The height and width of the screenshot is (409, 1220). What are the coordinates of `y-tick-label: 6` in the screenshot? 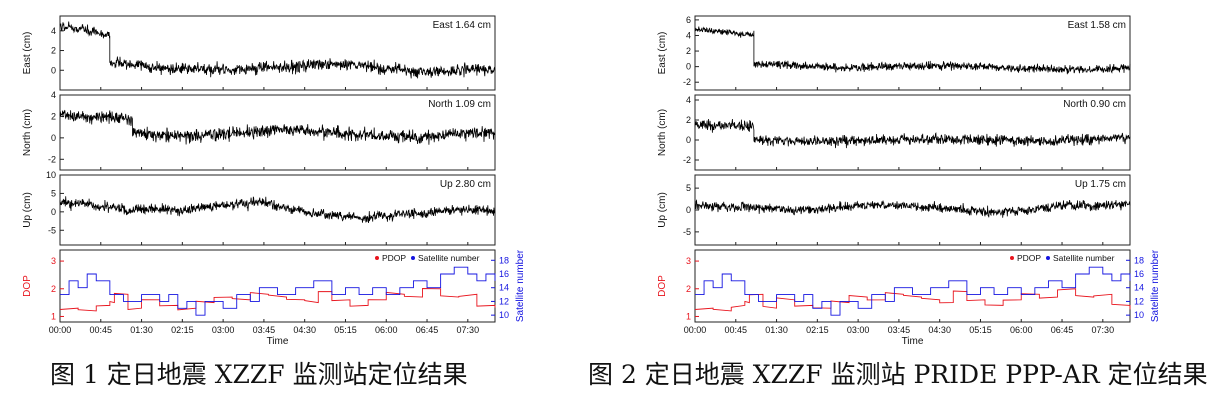 It's located at (688, 20).